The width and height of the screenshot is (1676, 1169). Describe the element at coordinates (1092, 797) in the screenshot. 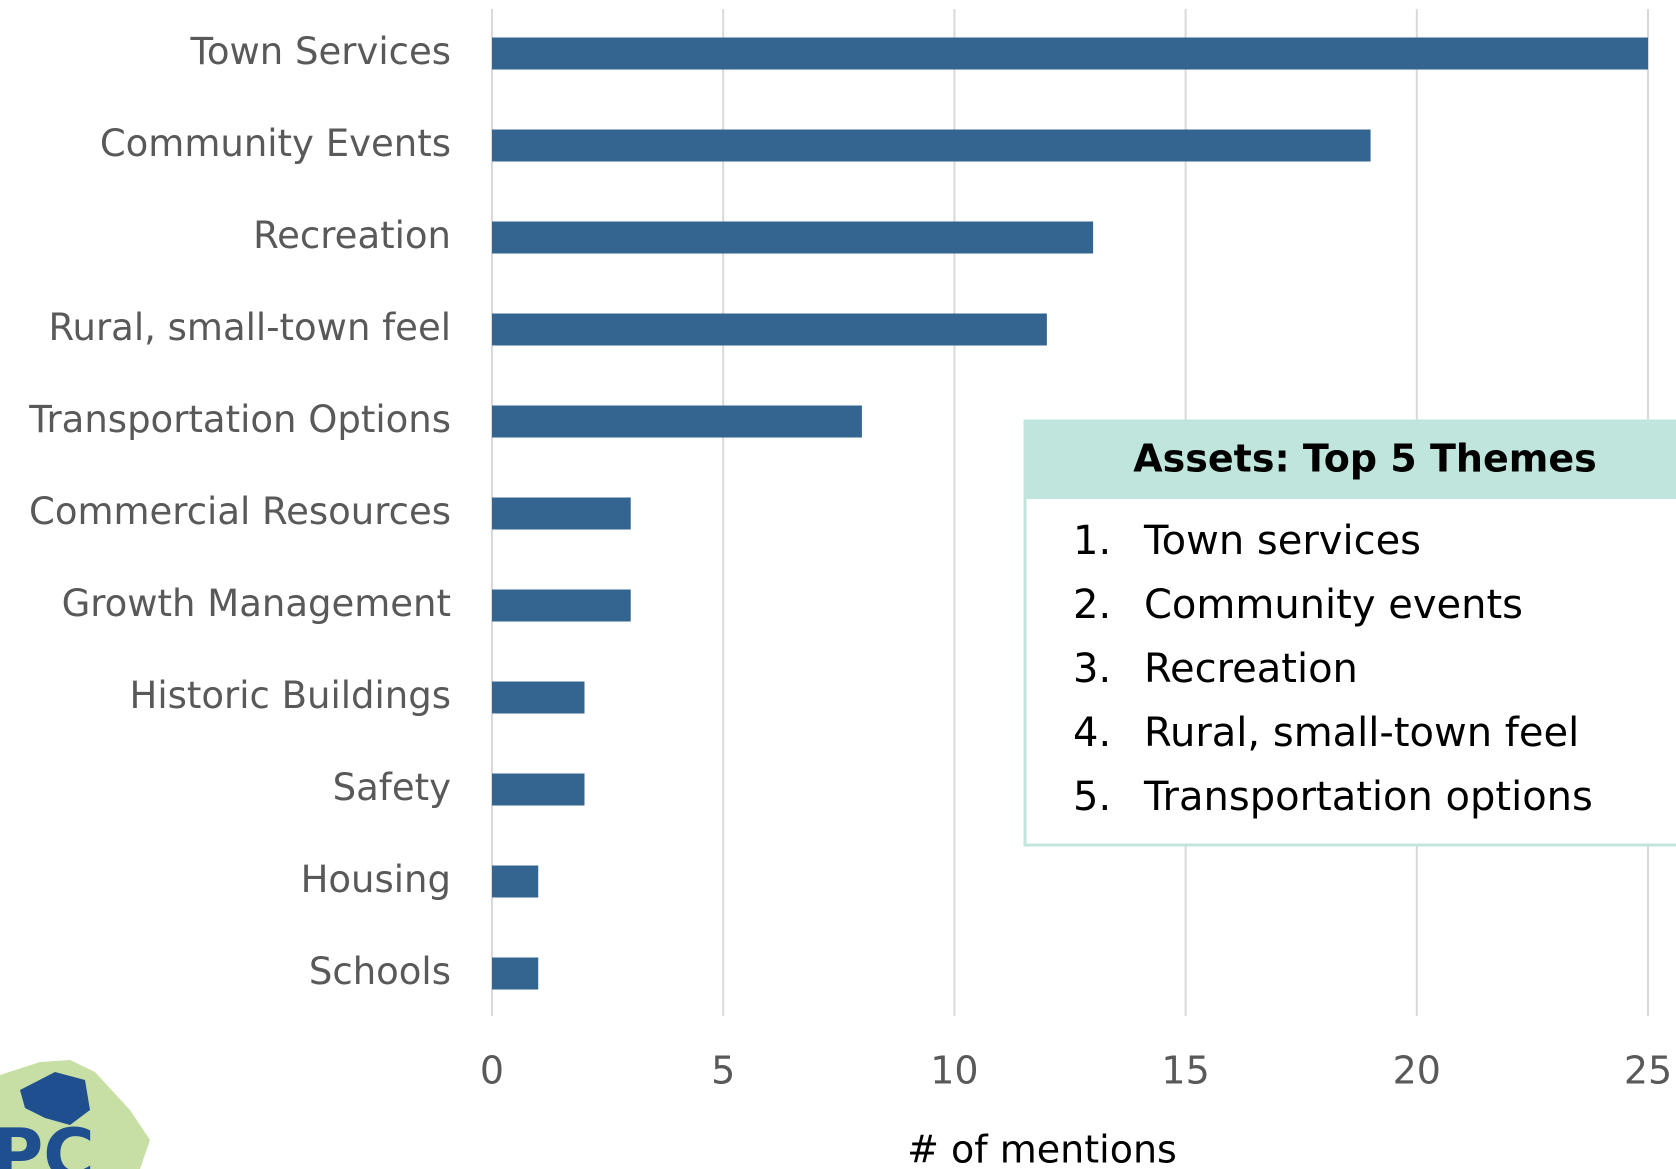

I see `list-number: 5.` at that location.